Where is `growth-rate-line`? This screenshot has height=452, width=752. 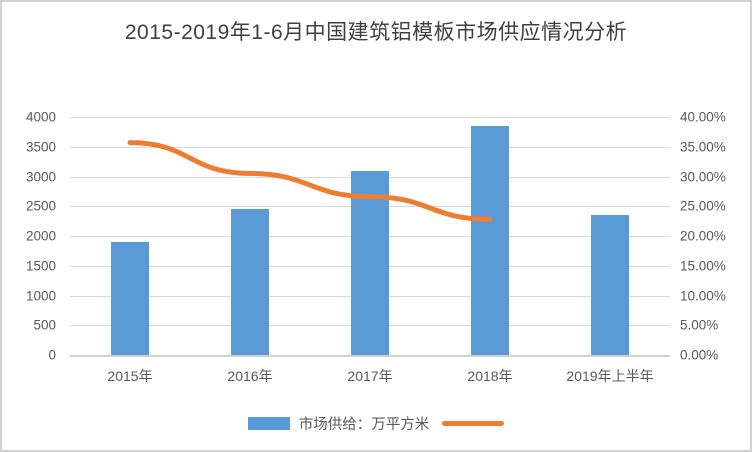 growth-rate-line is located at coordinates (310, 181).